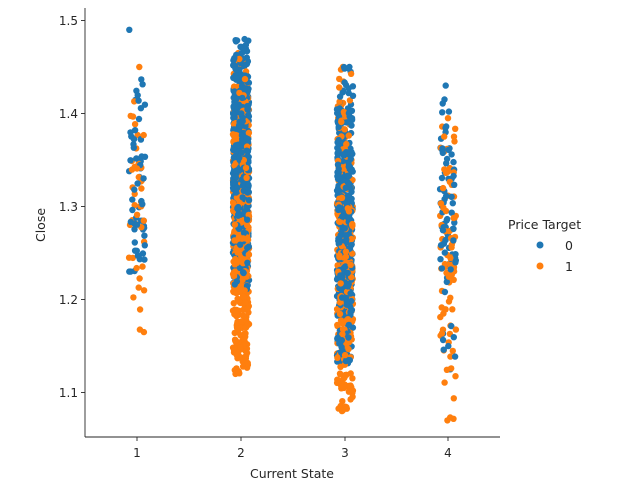 The height and width of the screenshot is (485, 622). I want to click on y-tick-label: 1.1, so click(68, 393).